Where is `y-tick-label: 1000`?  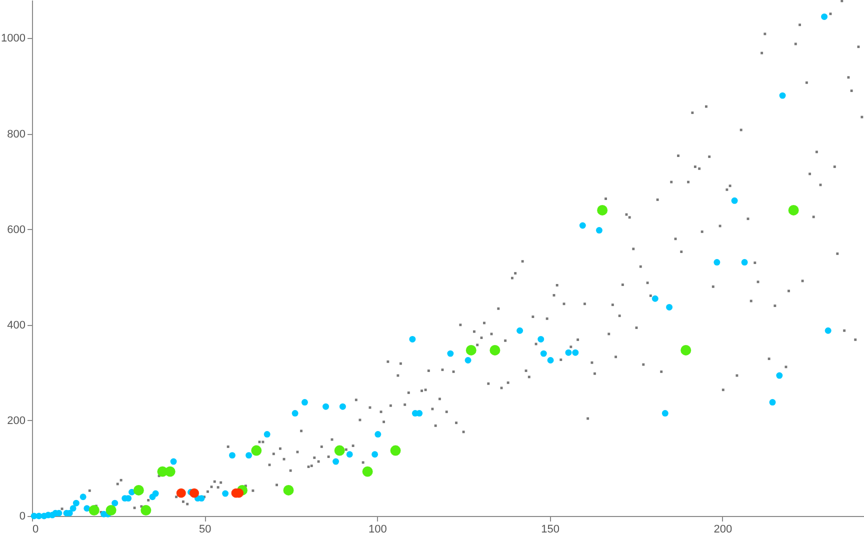
y-tick-label: 1000 is located at coordinates (13, 38).